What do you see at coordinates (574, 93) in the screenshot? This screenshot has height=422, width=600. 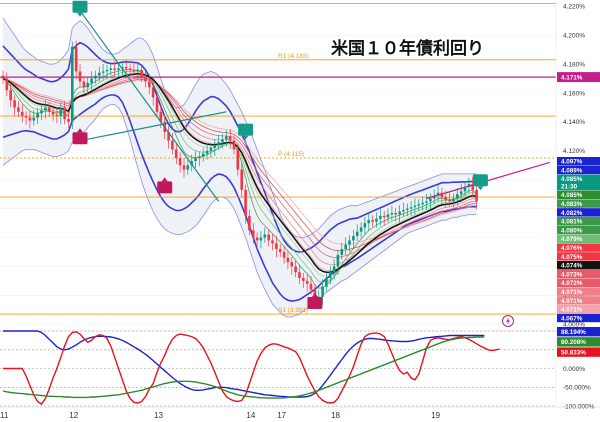 I see `price-tick-label: 4.160%` at bounding box center [574, 93].